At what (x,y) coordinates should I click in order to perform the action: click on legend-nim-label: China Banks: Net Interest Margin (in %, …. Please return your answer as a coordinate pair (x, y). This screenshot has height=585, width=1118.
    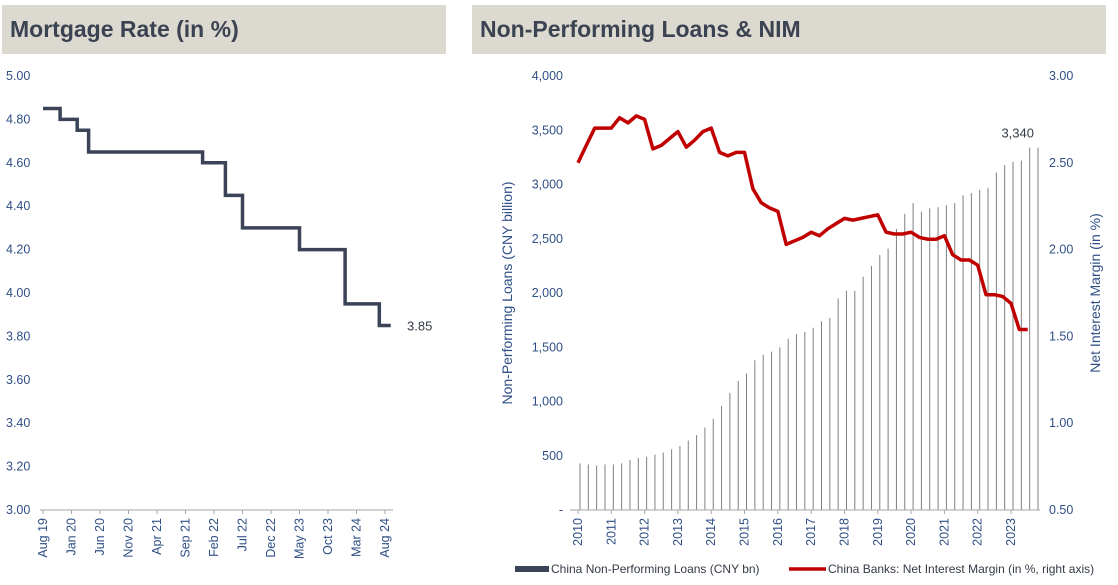
    Looking at the image, I should click on (961, 569).